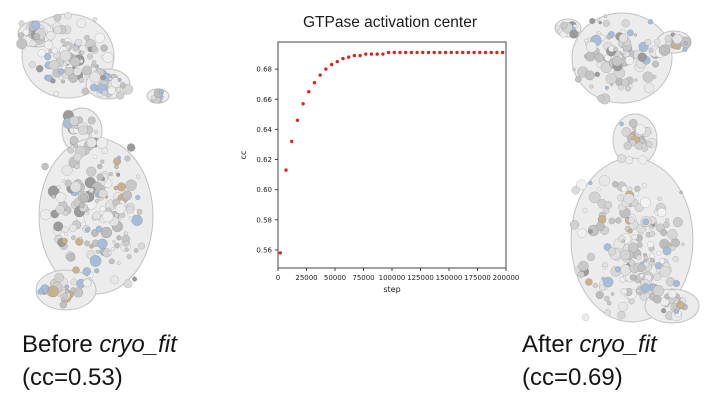 The image size is (720, 409). Describe the element at coordinates (264, 100) in the screenshot. I see `svg-text: 0.66` at that location.